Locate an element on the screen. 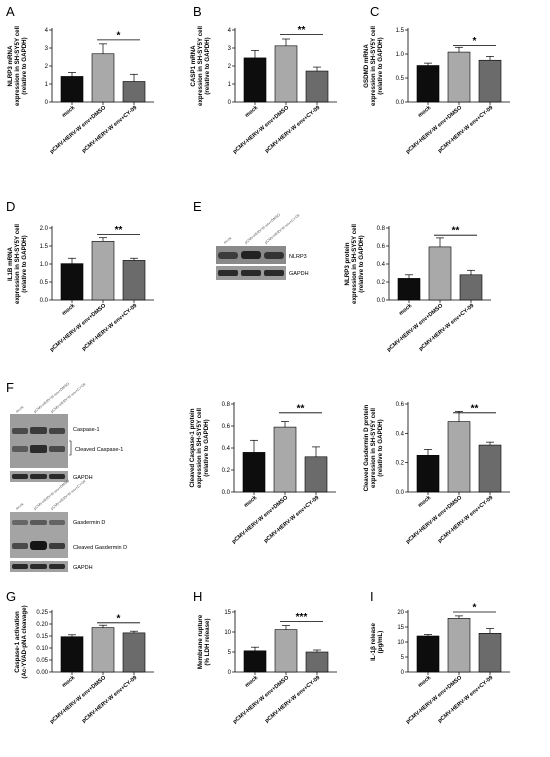  h-y-tick-label: 0 is located at coordinates (230, 673).